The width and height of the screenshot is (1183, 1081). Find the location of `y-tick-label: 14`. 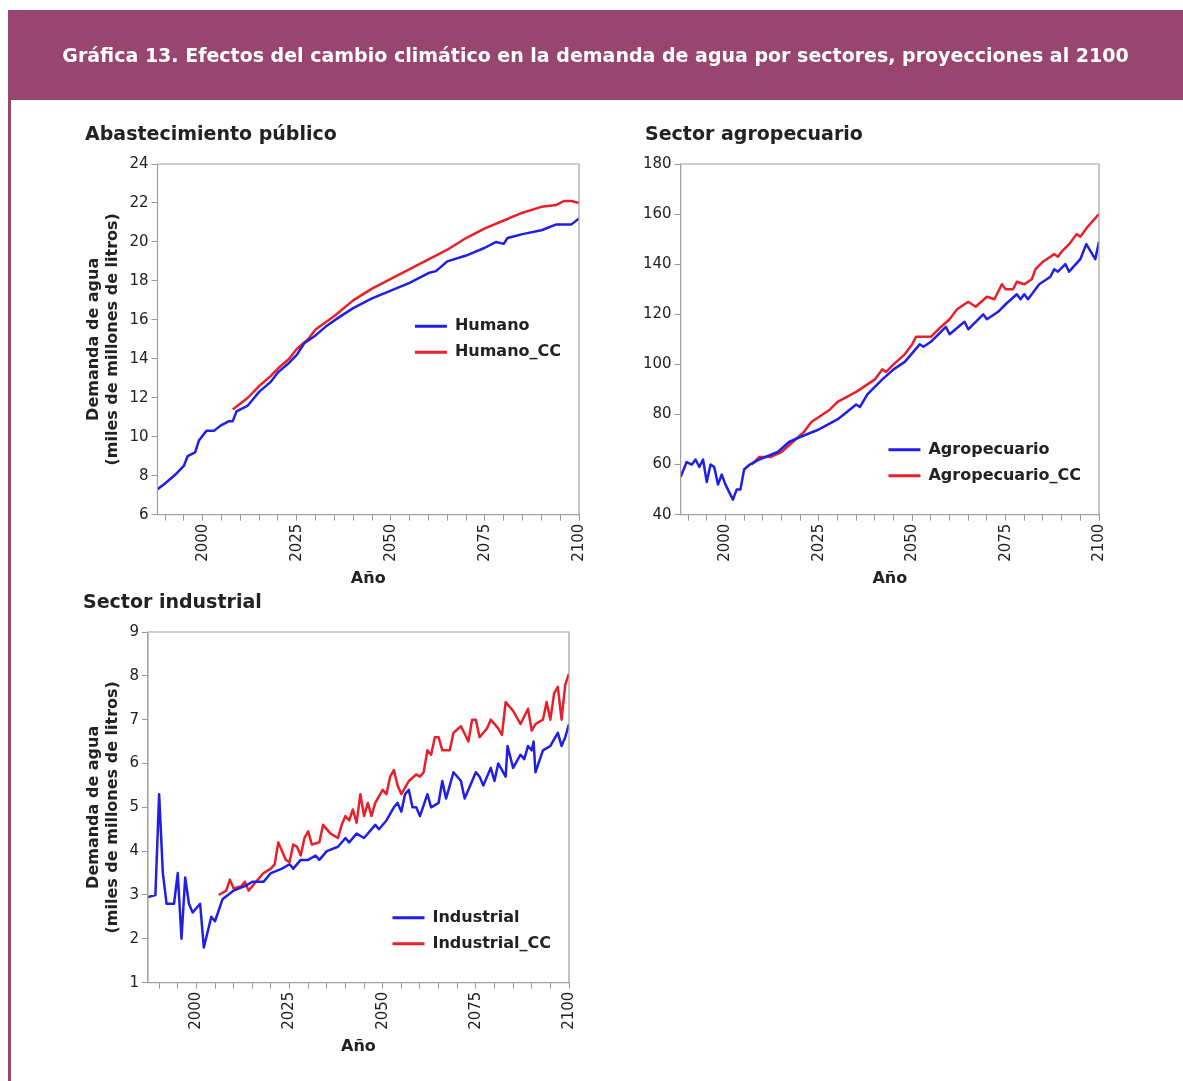

y-tick-label: 14 is located at coordinates (139, 357).